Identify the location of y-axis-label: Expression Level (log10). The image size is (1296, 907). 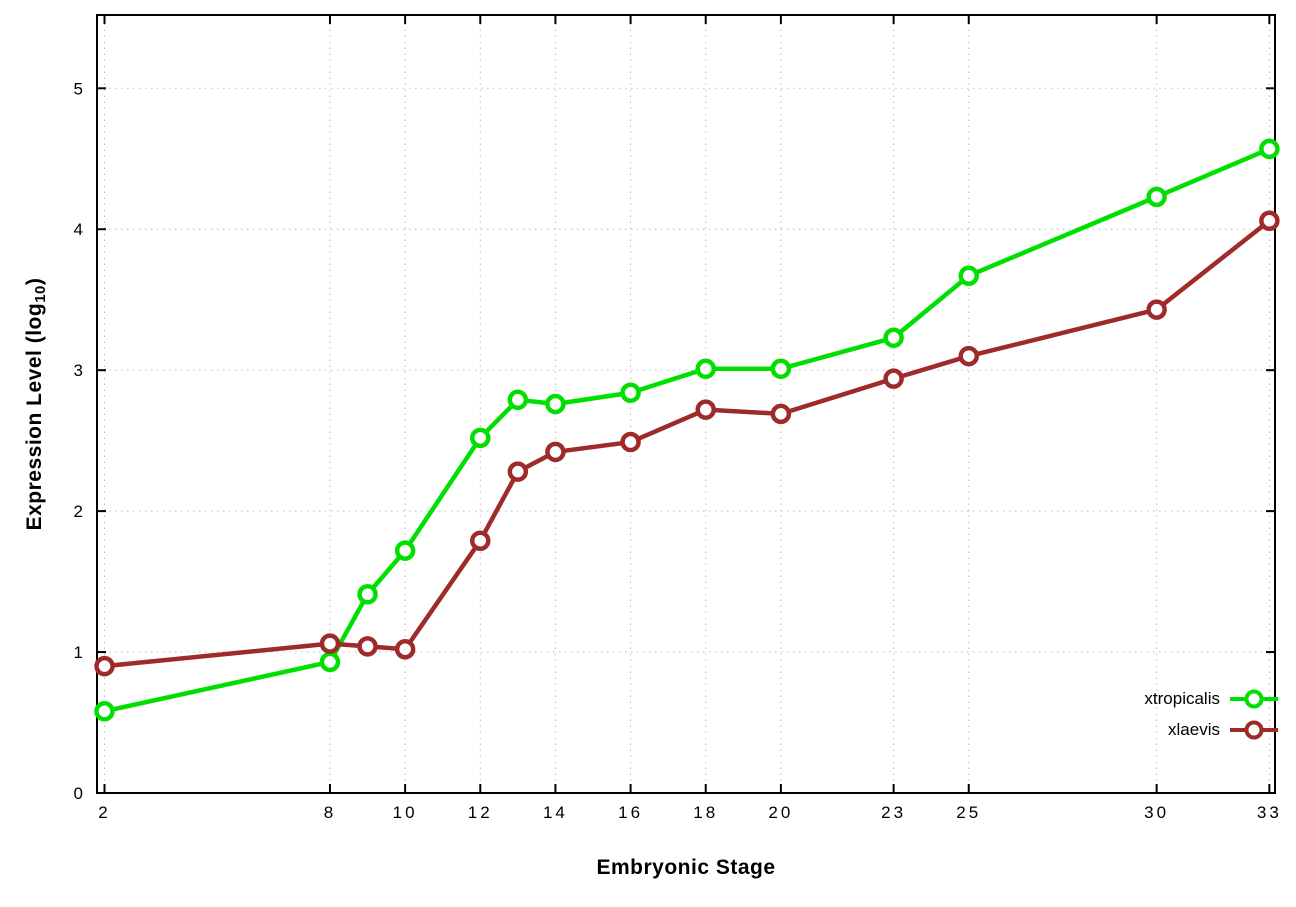
(36, 404).